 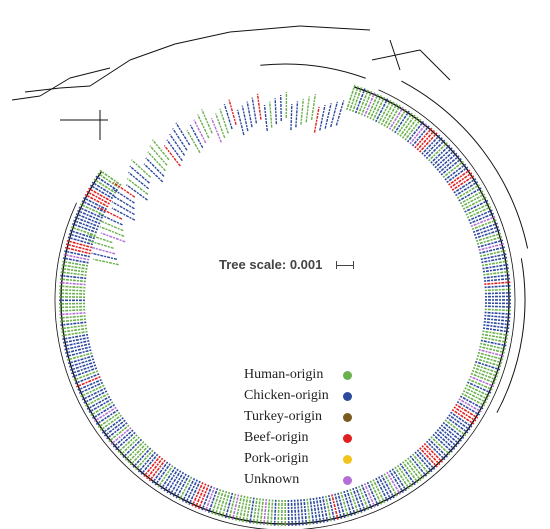 I want to click on legend-item-turkey: Turkey-origin, so click(x=304, y=417).